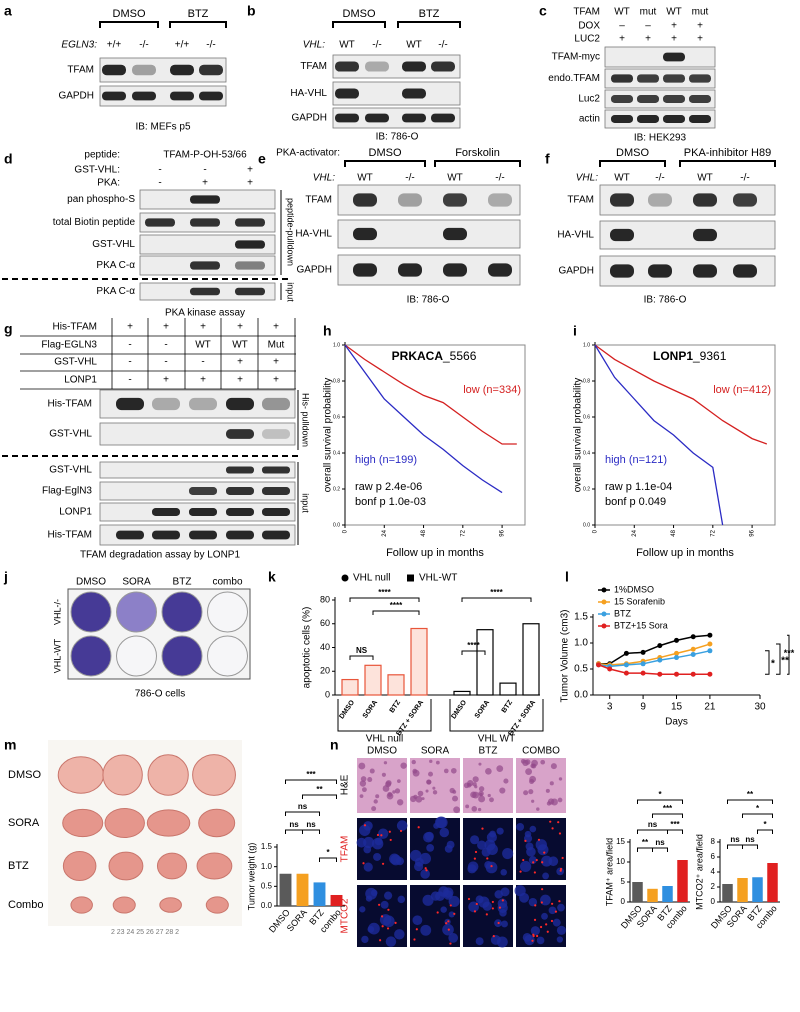 This screenshot has height=1012, width=800. What do you see at coordinates (668, 808) in the screenshot?
I see `significance: ***` at bounding box center [668, 808].